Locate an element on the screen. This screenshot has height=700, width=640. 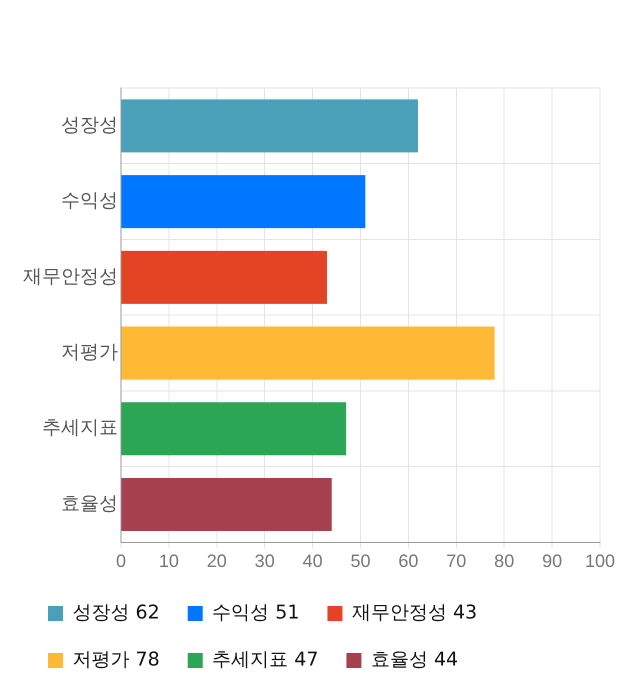
x-tick-label: 0 is located at coordinates (121, 561).